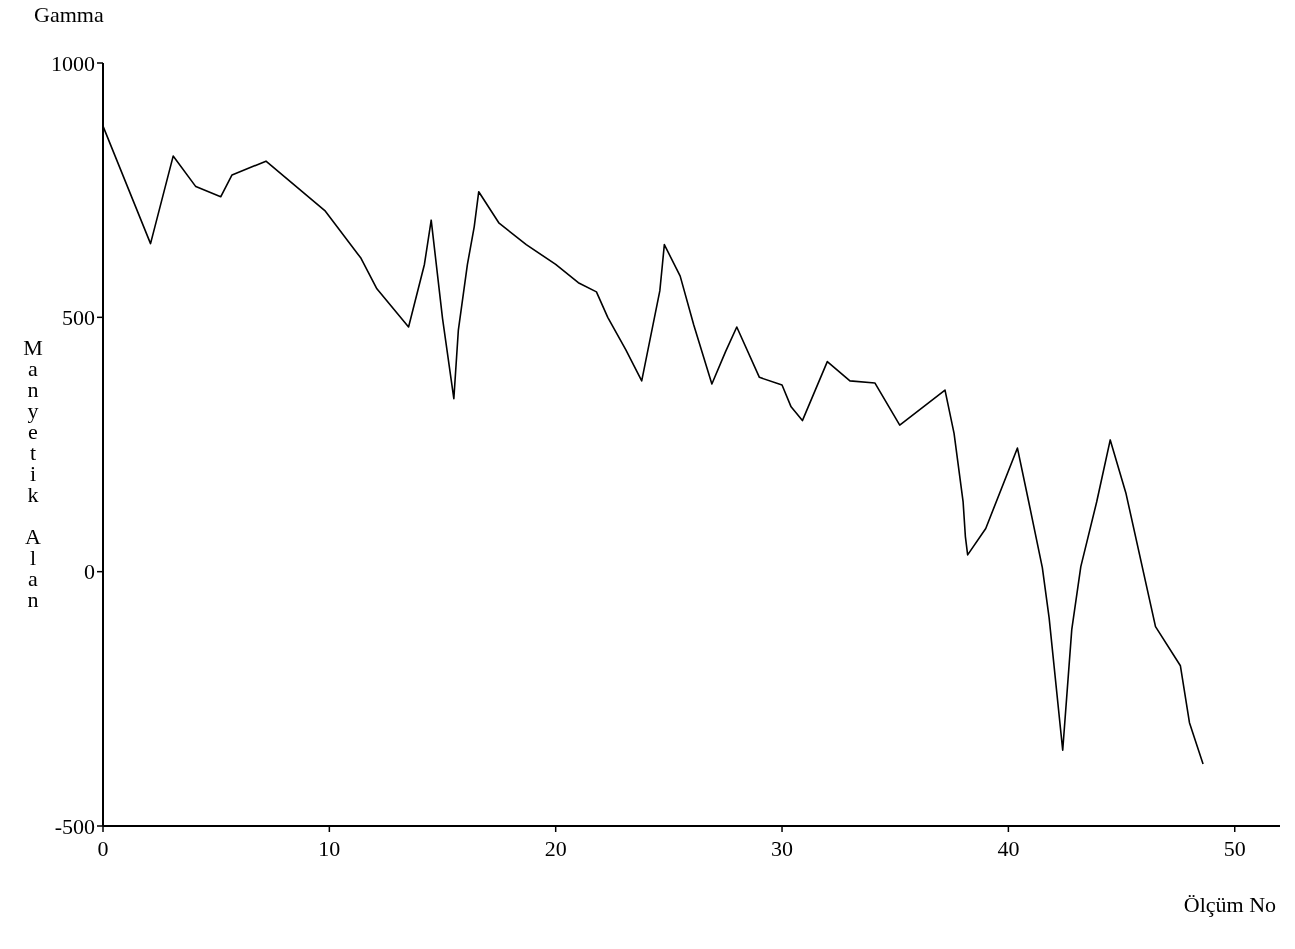  What do you see at coordinates (89, 572) in the screenshot?
I see `y-tick-label: 0` at bounding box center [89, 572].